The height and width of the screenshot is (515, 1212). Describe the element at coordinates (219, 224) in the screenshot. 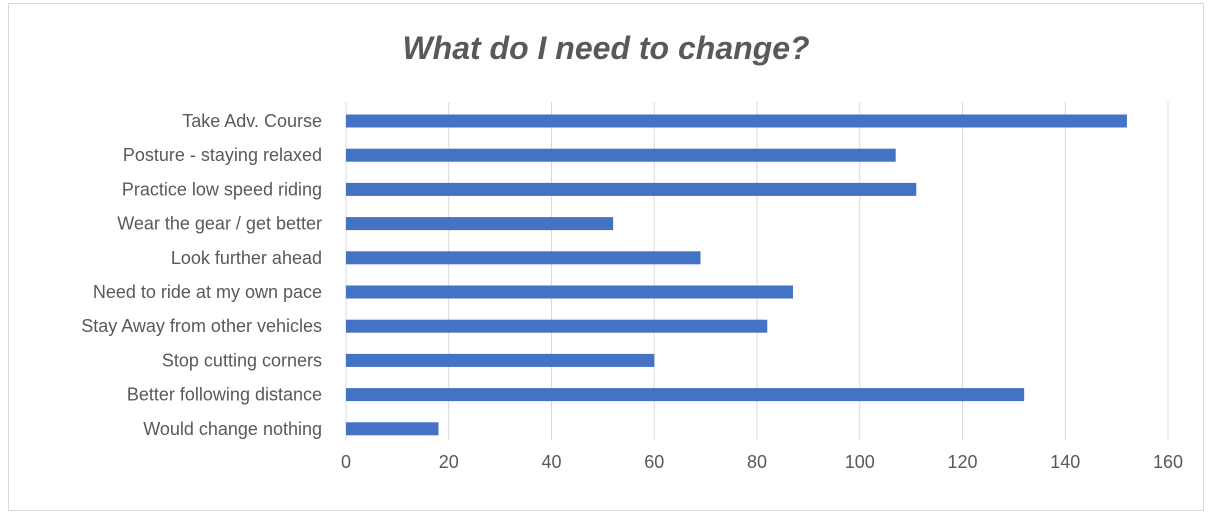

I see `category-label: Wear the gear / get better` at that location.